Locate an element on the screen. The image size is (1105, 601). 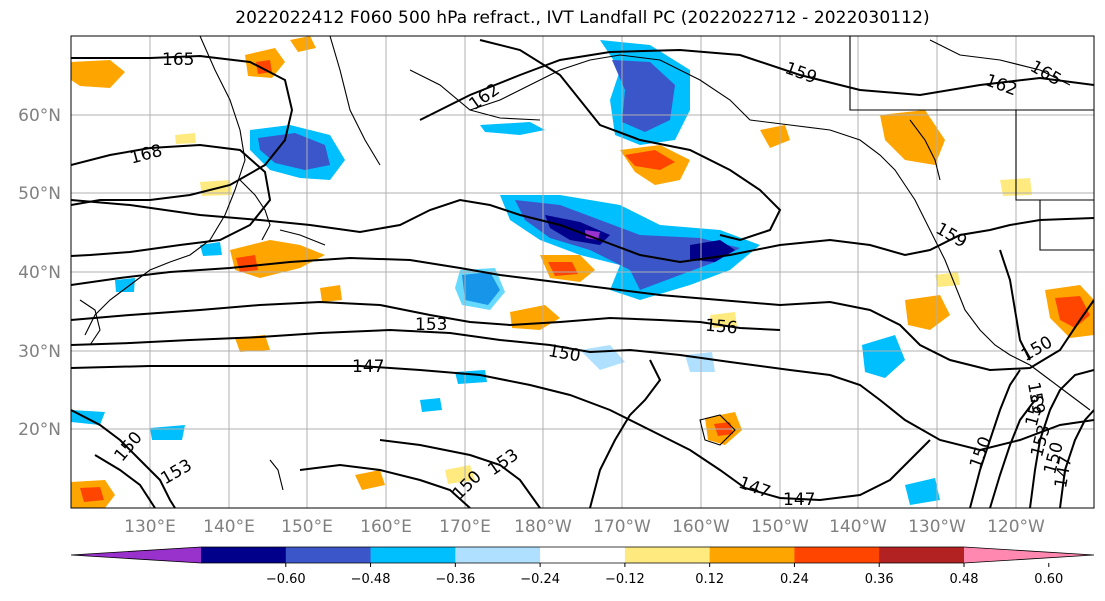
lat-label: 20°N is located at coordinates (39, 430).